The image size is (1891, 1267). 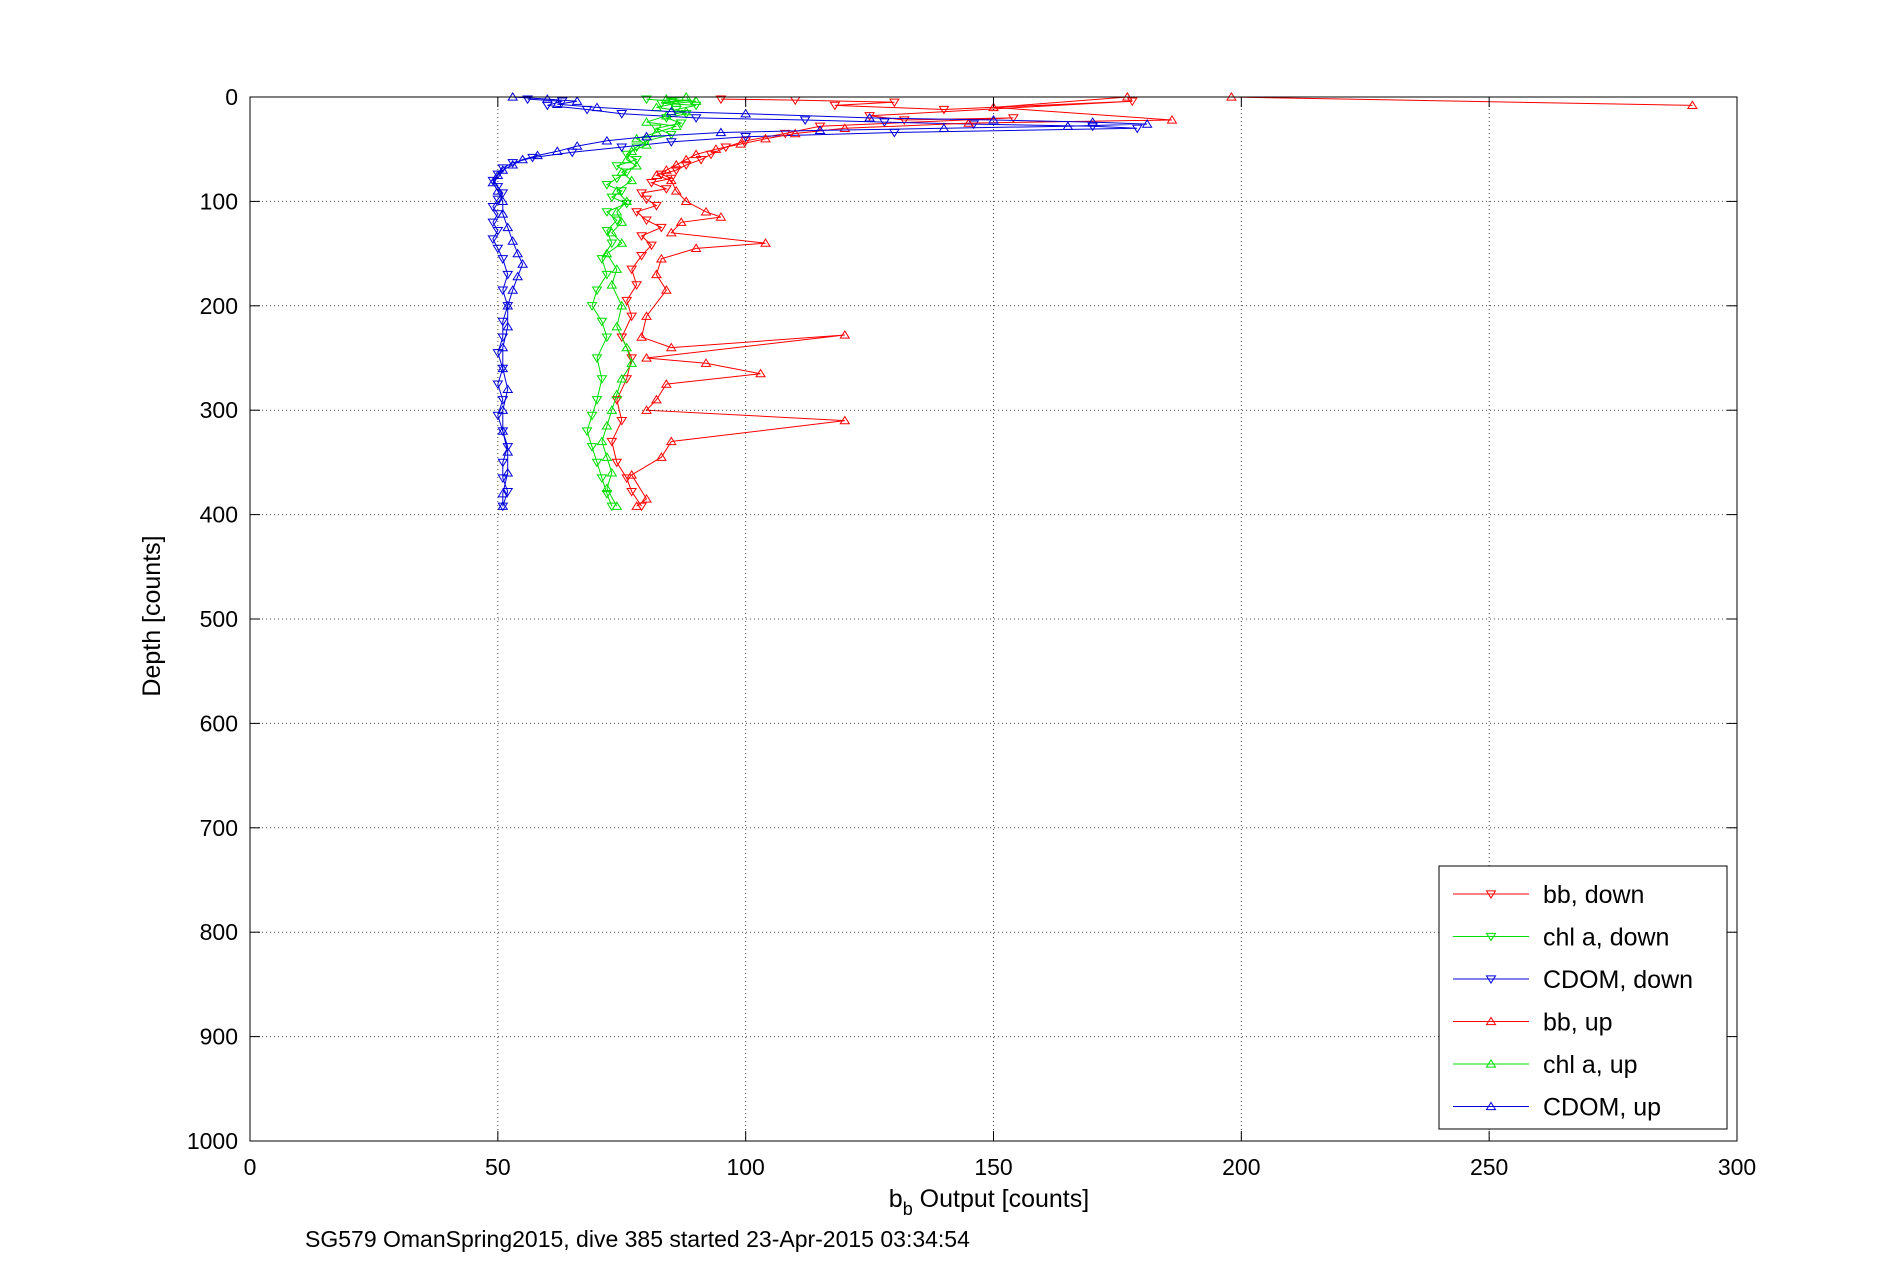 What do you see at coordinates (219, 201) in the screenshot?
I see `y-tick-label: 100` at bounding box center [219, 201].